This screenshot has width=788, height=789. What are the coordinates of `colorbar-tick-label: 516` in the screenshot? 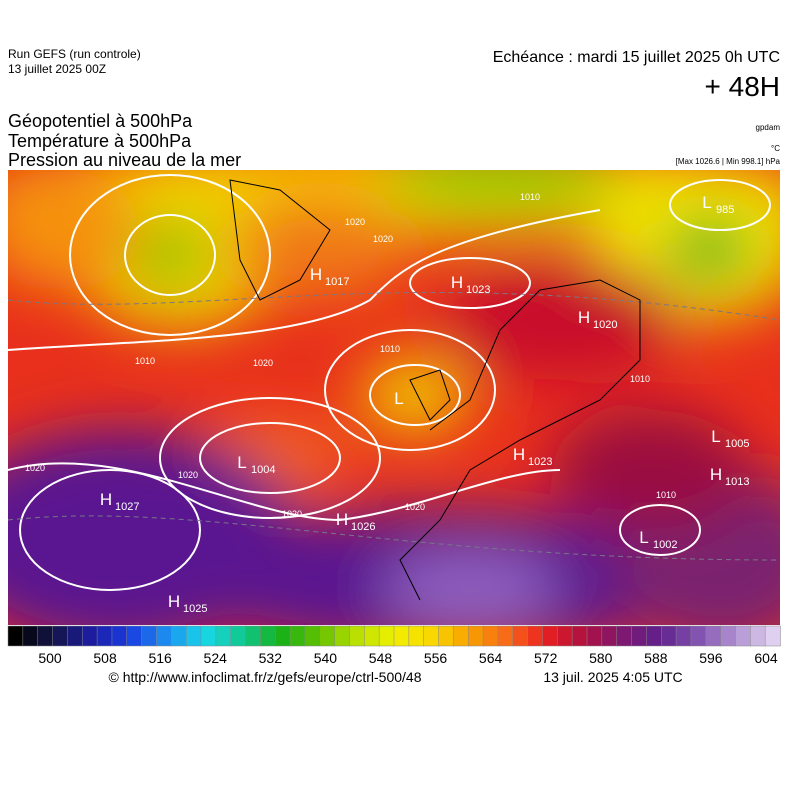 It's located at (160, 658).